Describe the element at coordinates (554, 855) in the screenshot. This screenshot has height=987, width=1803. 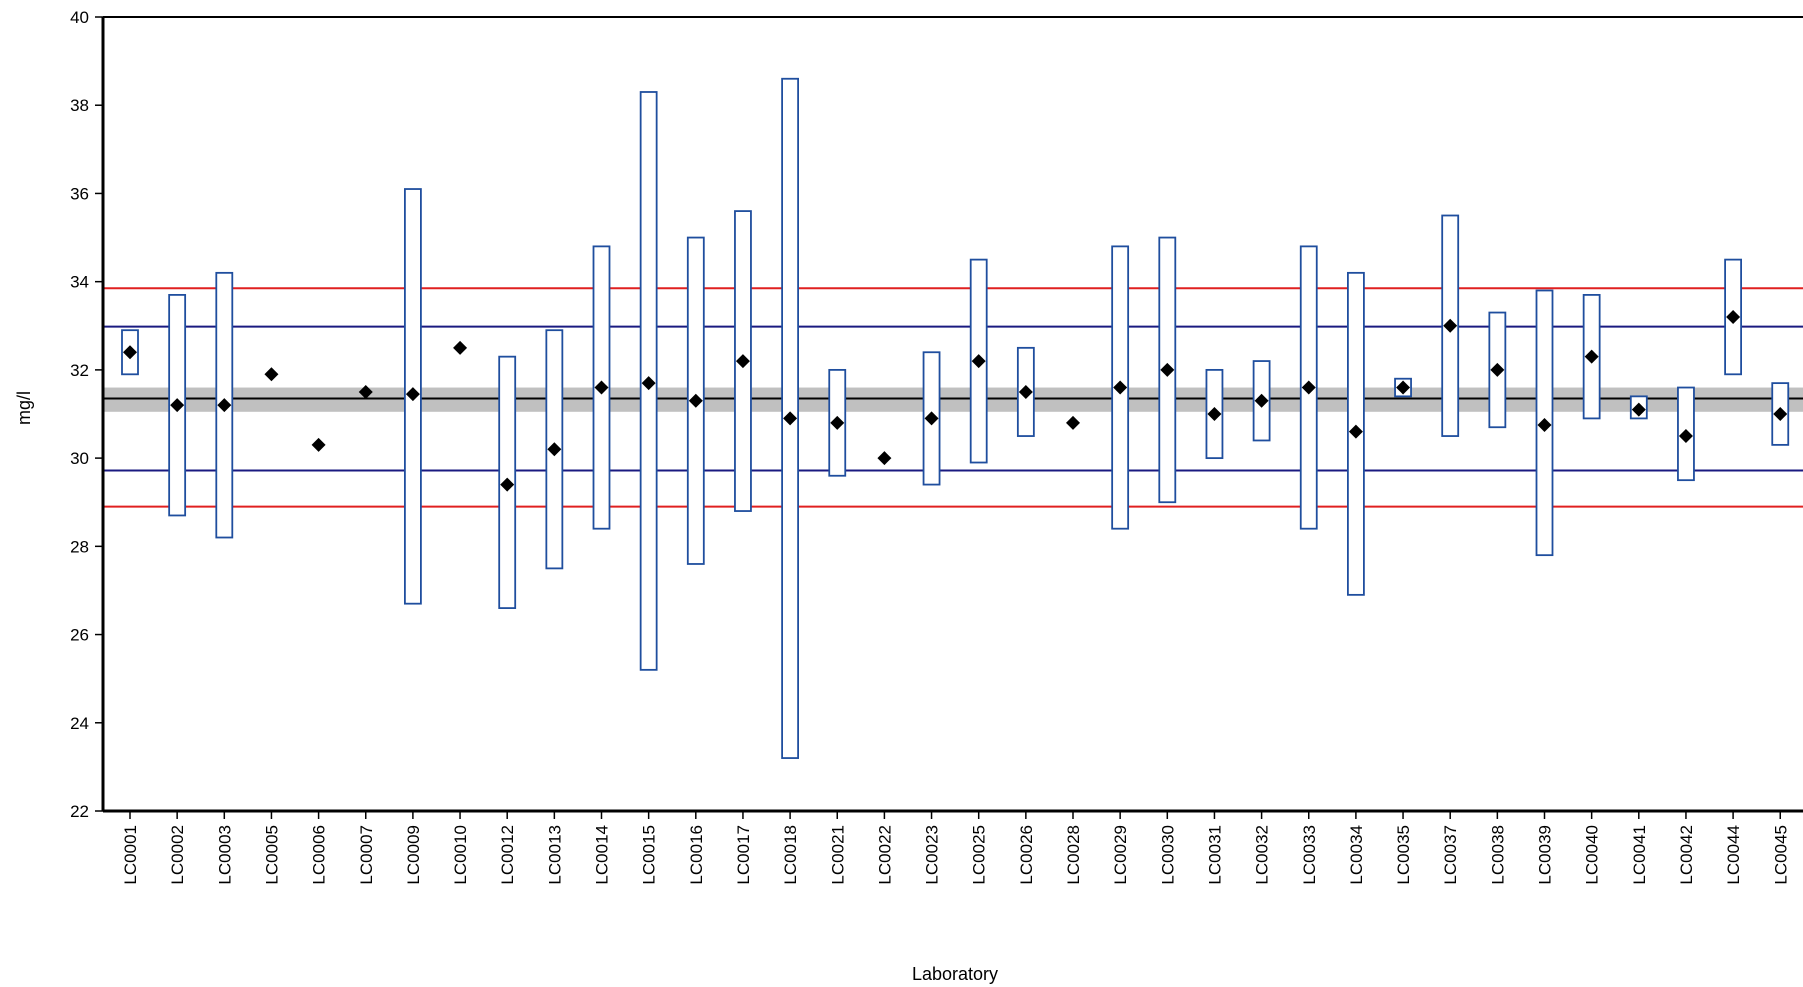
I see `x-tick-label-lc0013: LC0013` at that location.